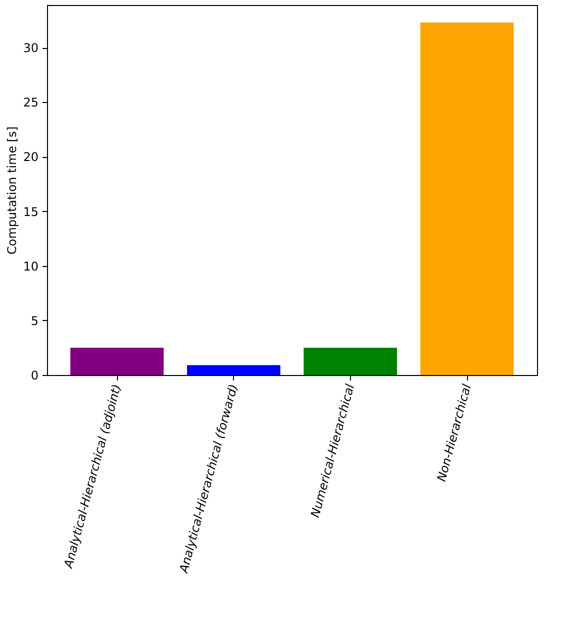 The height and width of the screenshot is (620, 562). What do you see at coordinates (30, 266) in the screenshot?
I see `y-tick-label: 10` at bounding box center [30, 266].